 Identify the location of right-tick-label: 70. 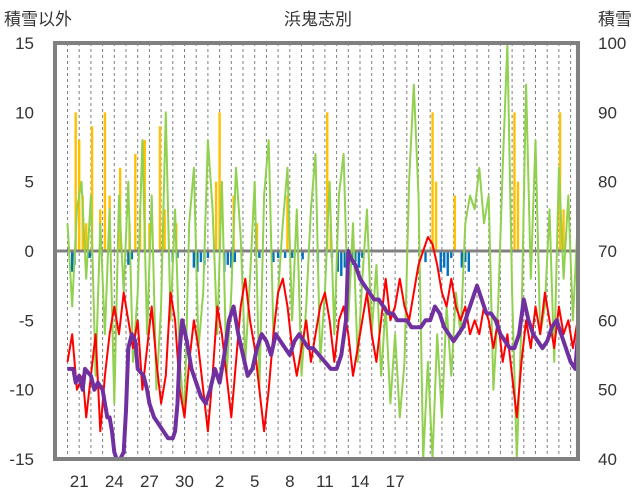
(607, 251).